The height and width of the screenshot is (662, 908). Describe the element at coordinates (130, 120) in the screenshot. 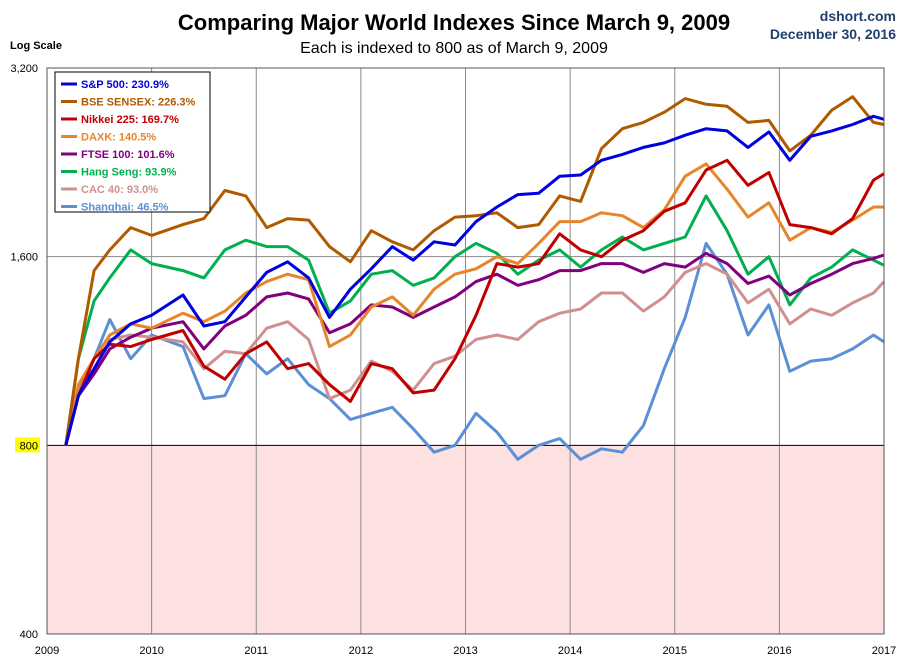

I see `legend-label: Nikkei 225: 169.7%` at that location.